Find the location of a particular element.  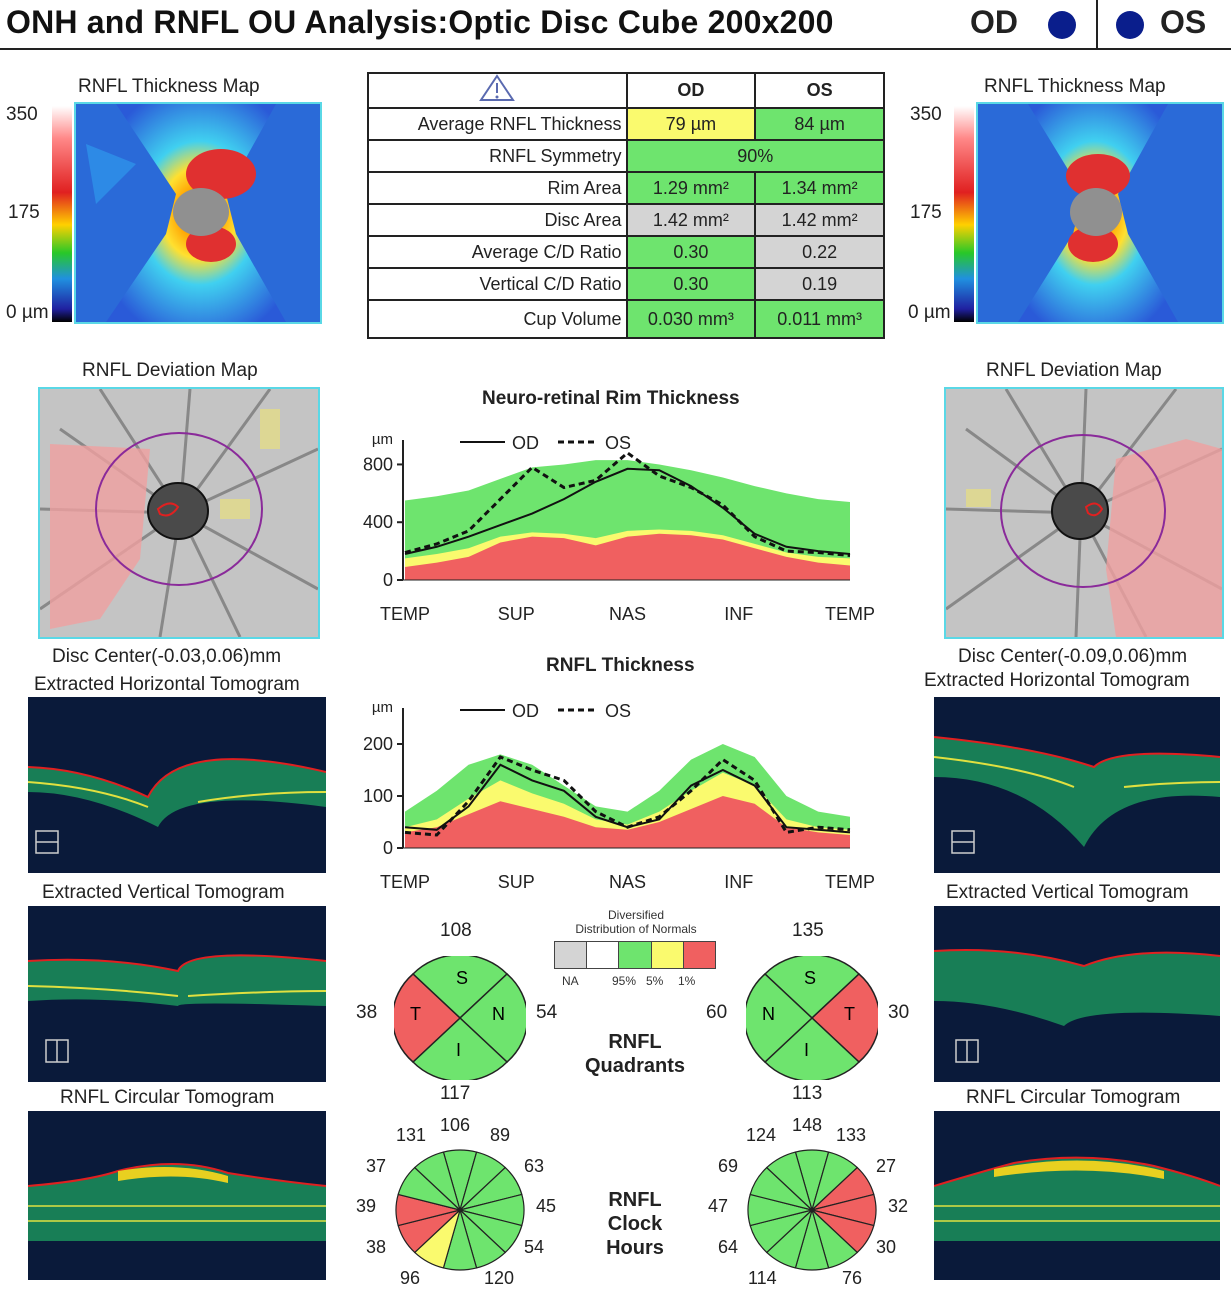

quad-od-n is located at coordinates (492, 1018).